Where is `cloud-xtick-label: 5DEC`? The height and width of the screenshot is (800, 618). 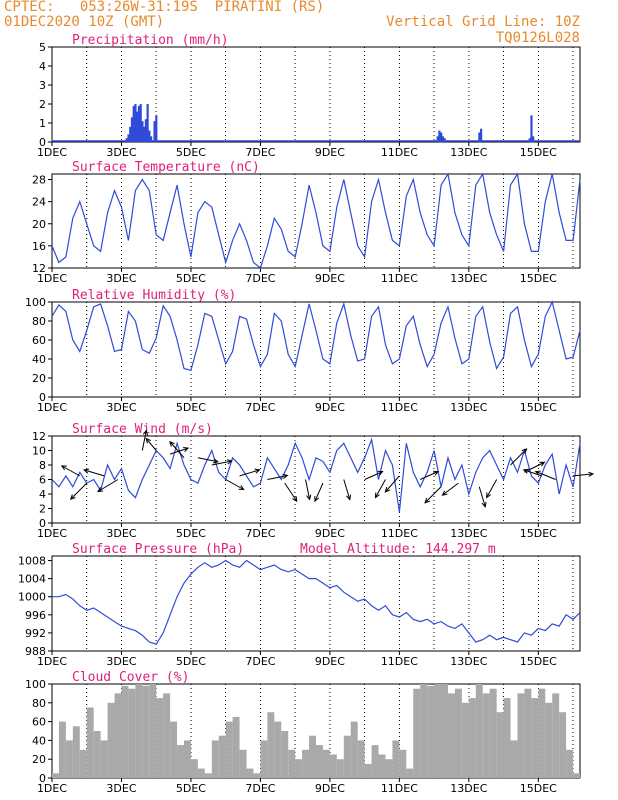 cloud-xtick-label: 5DEC is located at coordinates (191, 788).